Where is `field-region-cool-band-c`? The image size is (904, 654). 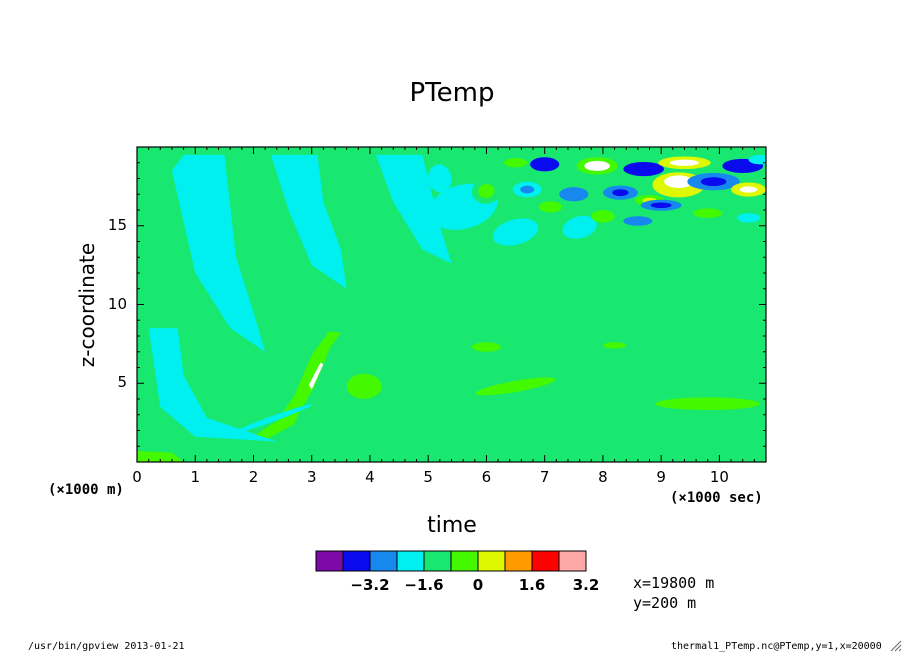
field-region-cool-band-c is located at coordinates (413, 209).